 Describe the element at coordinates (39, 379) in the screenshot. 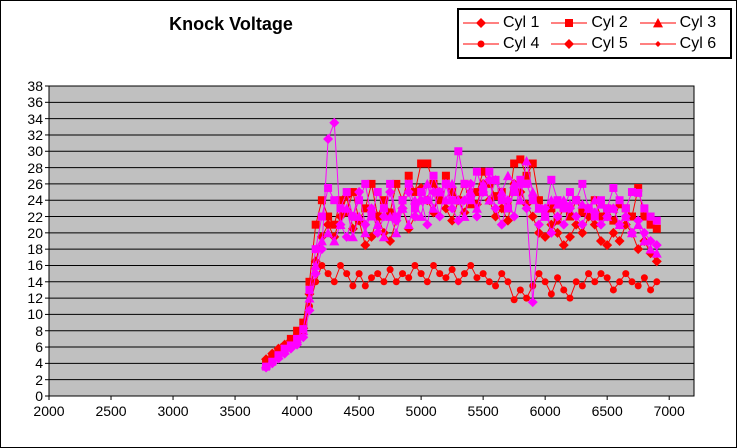

I see `y-axis-label: 2` at that location.